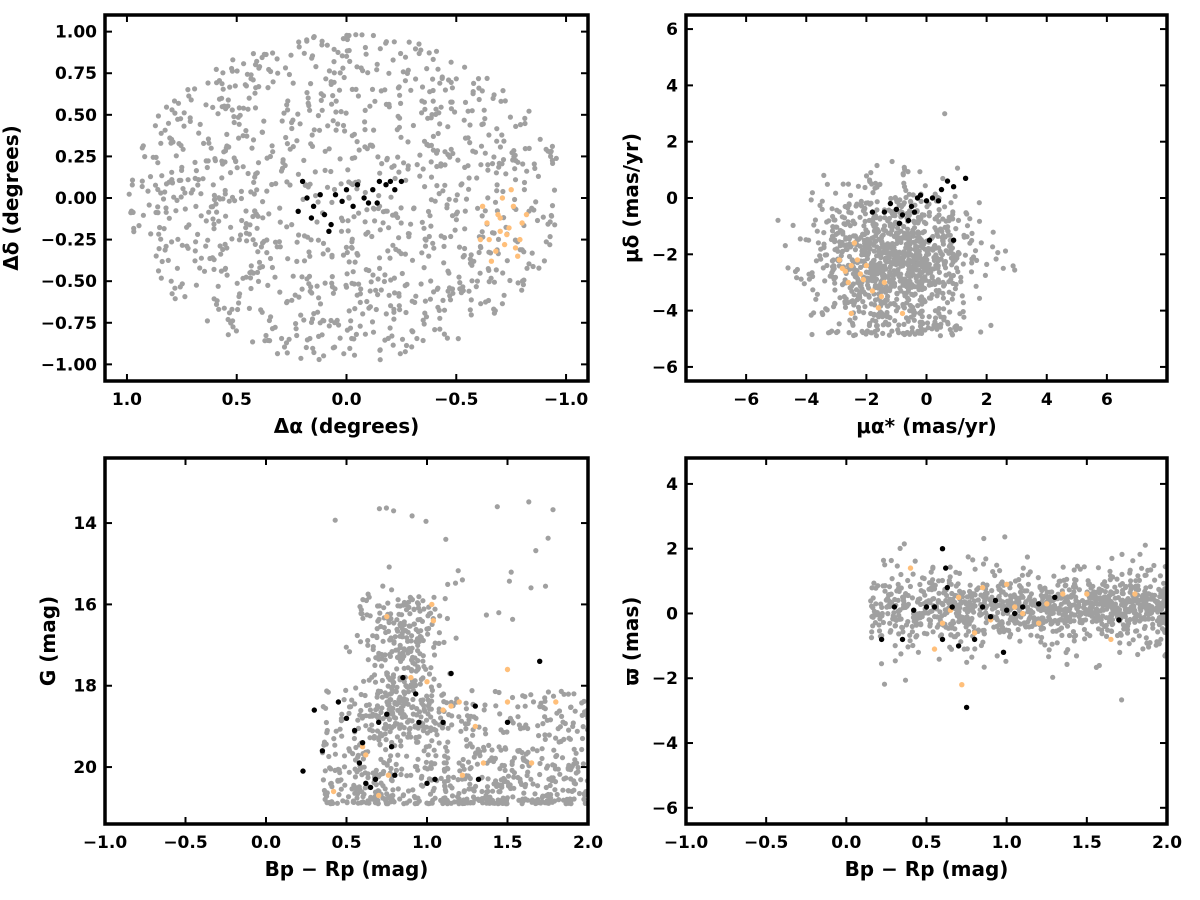 The width and height of the screenshot is (1200, 900). What do you see at coordinates (85, 687) in the screenshot?
I see `y-tick-label: 18` at bounding box center [85, 687].